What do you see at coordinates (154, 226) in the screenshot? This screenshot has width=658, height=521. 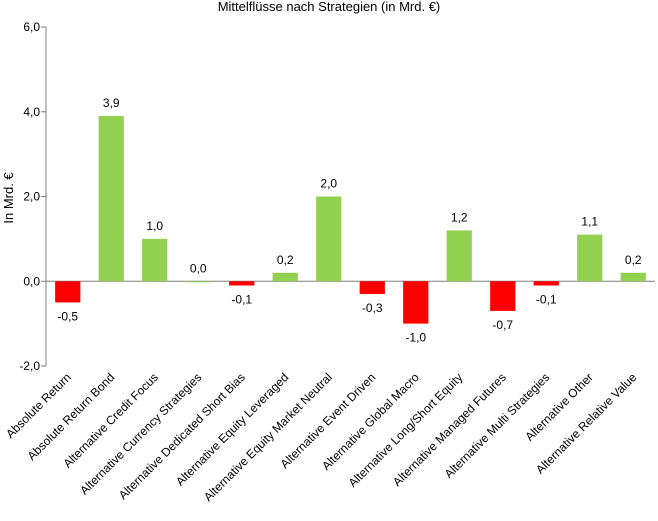 I see `data-label: 1,0` at bounding box center [154, 226].